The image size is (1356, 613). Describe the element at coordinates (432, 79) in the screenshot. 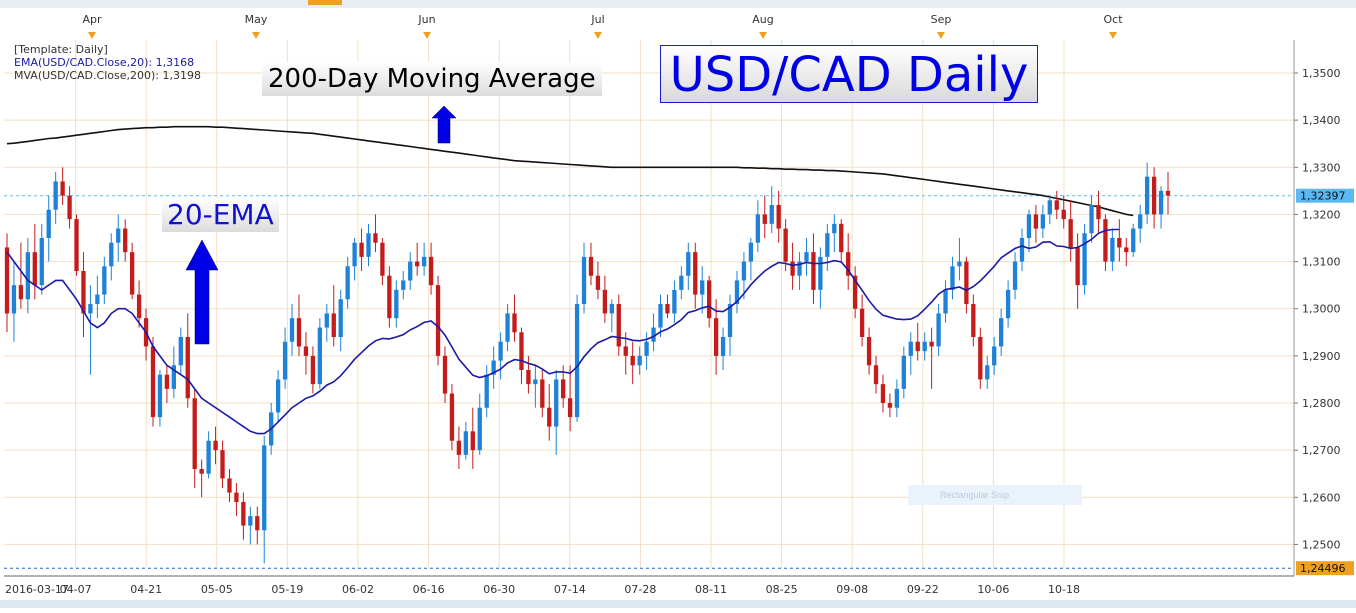

I see `ma200-callout: 200-Day Moving Average` at that location.